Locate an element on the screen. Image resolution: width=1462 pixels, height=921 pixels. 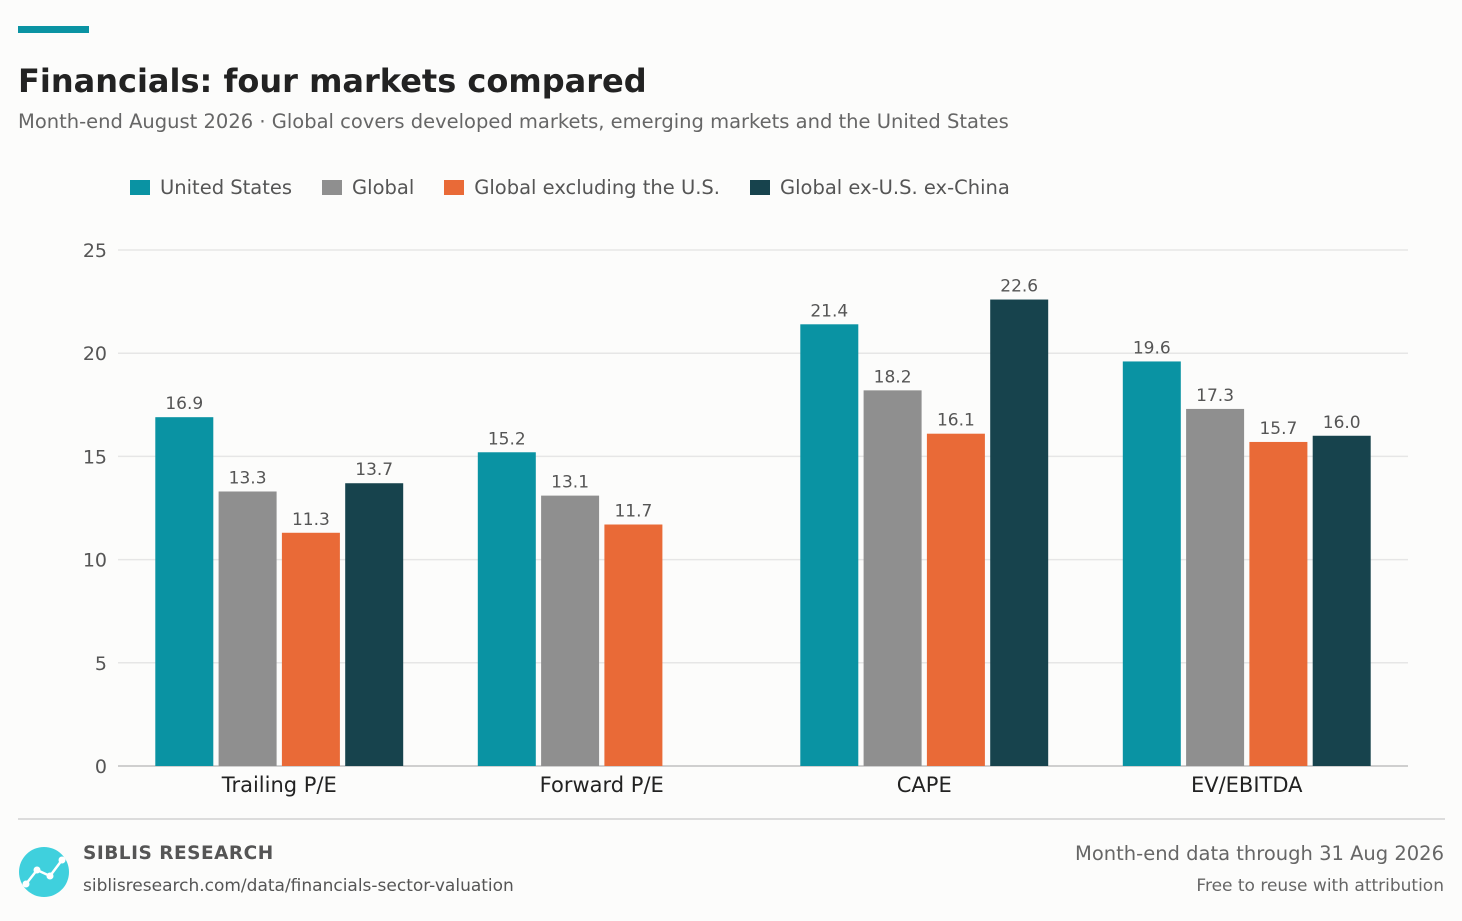
data-label: 11.3 is located at coordinates (311, 520).